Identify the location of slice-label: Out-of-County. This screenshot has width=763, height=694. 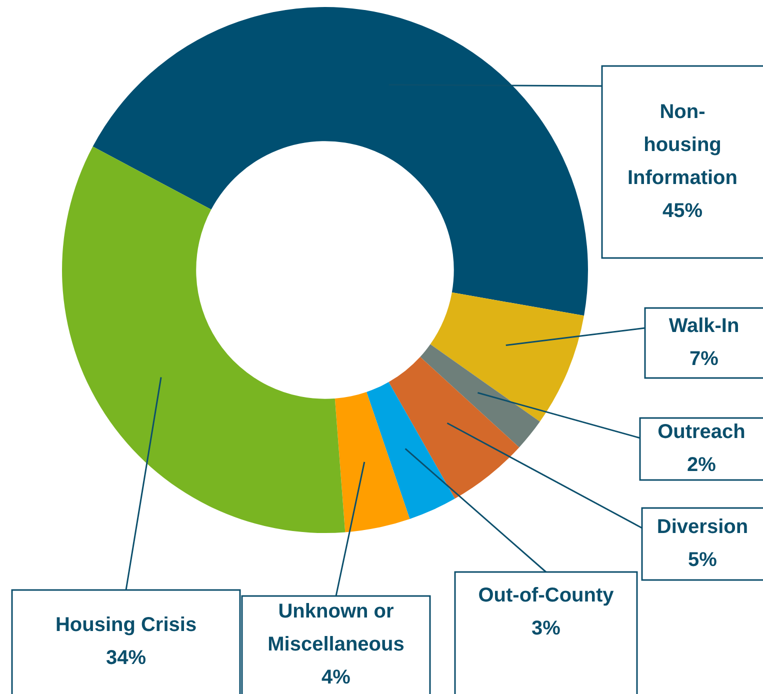
(546, 595).